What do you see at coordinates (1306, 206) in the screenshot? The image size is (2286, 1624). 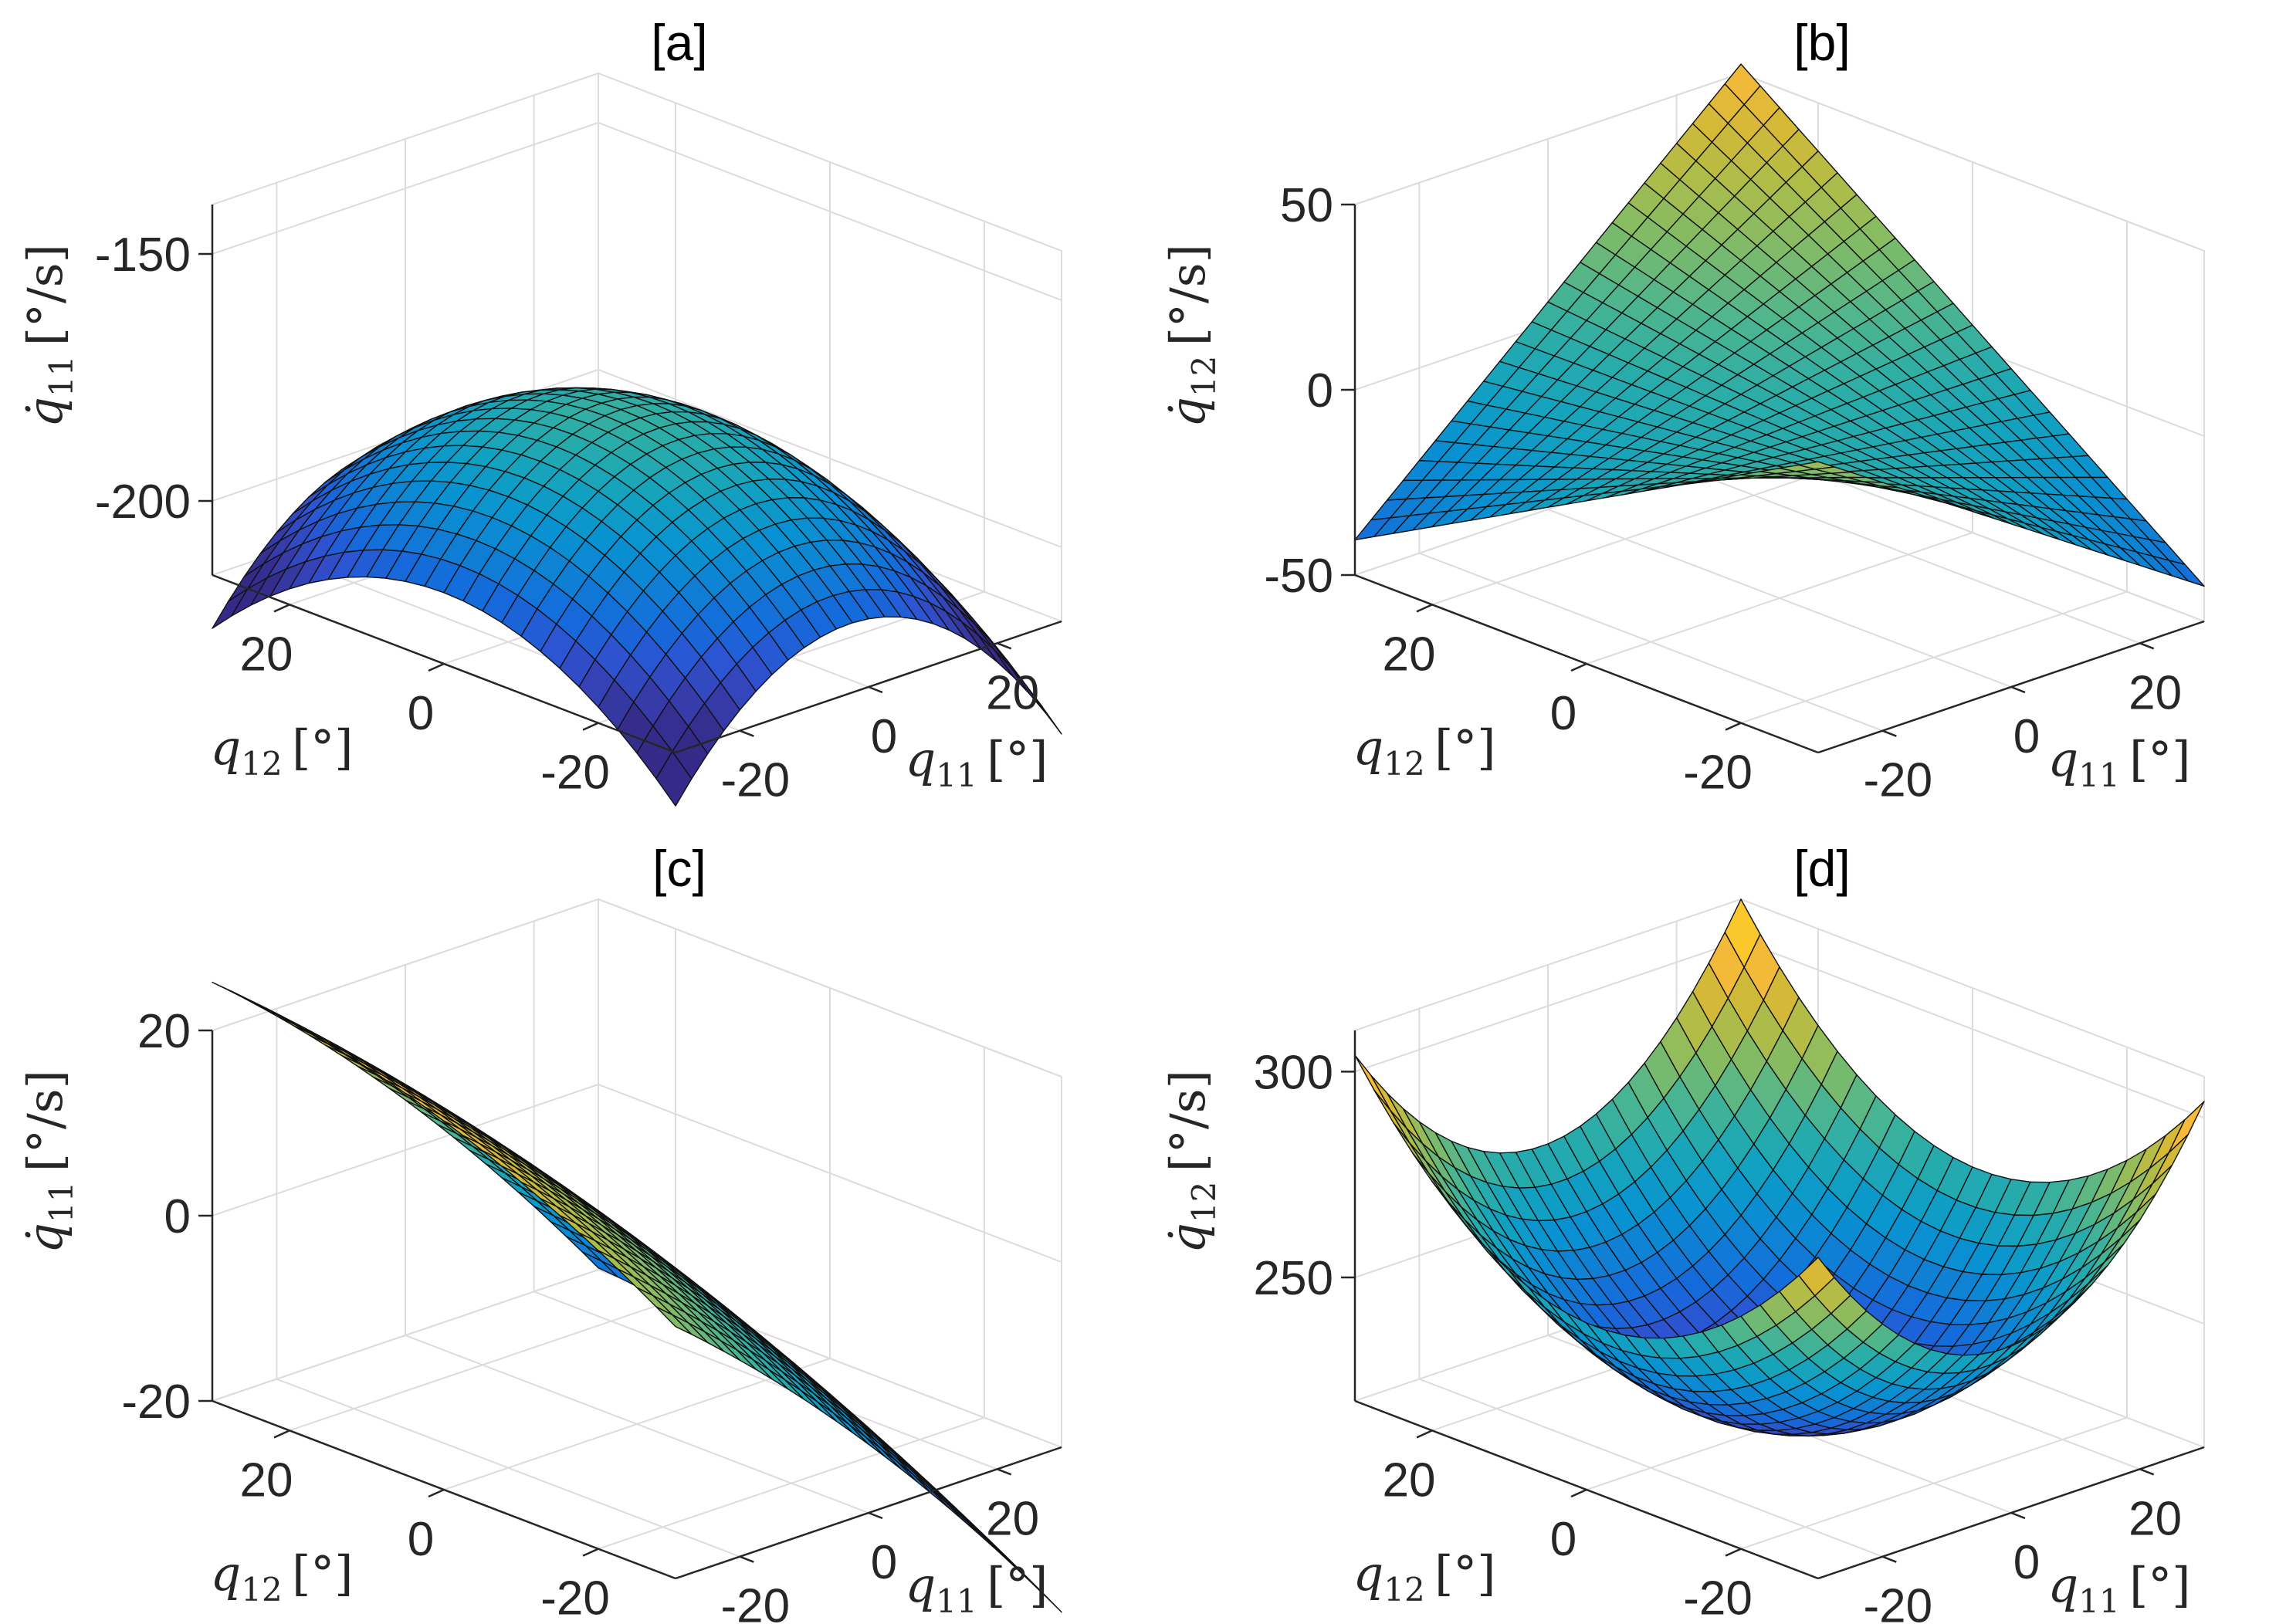 I see `z-tick-label: 50` at bounding box center [1306, 206].